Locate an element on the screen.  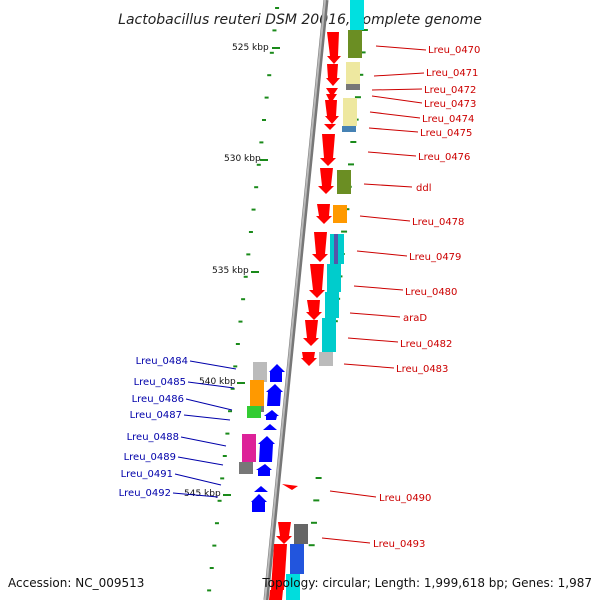
label-lreu-0479: Lreu_0479 is located at coordinates (435, 257).